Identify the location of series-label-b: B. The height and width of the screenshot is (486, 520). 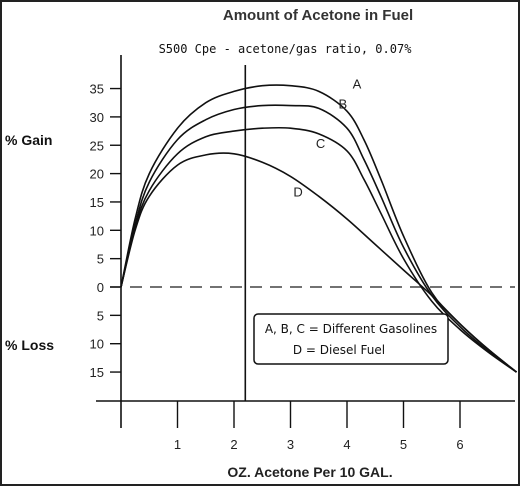
(343, 103).